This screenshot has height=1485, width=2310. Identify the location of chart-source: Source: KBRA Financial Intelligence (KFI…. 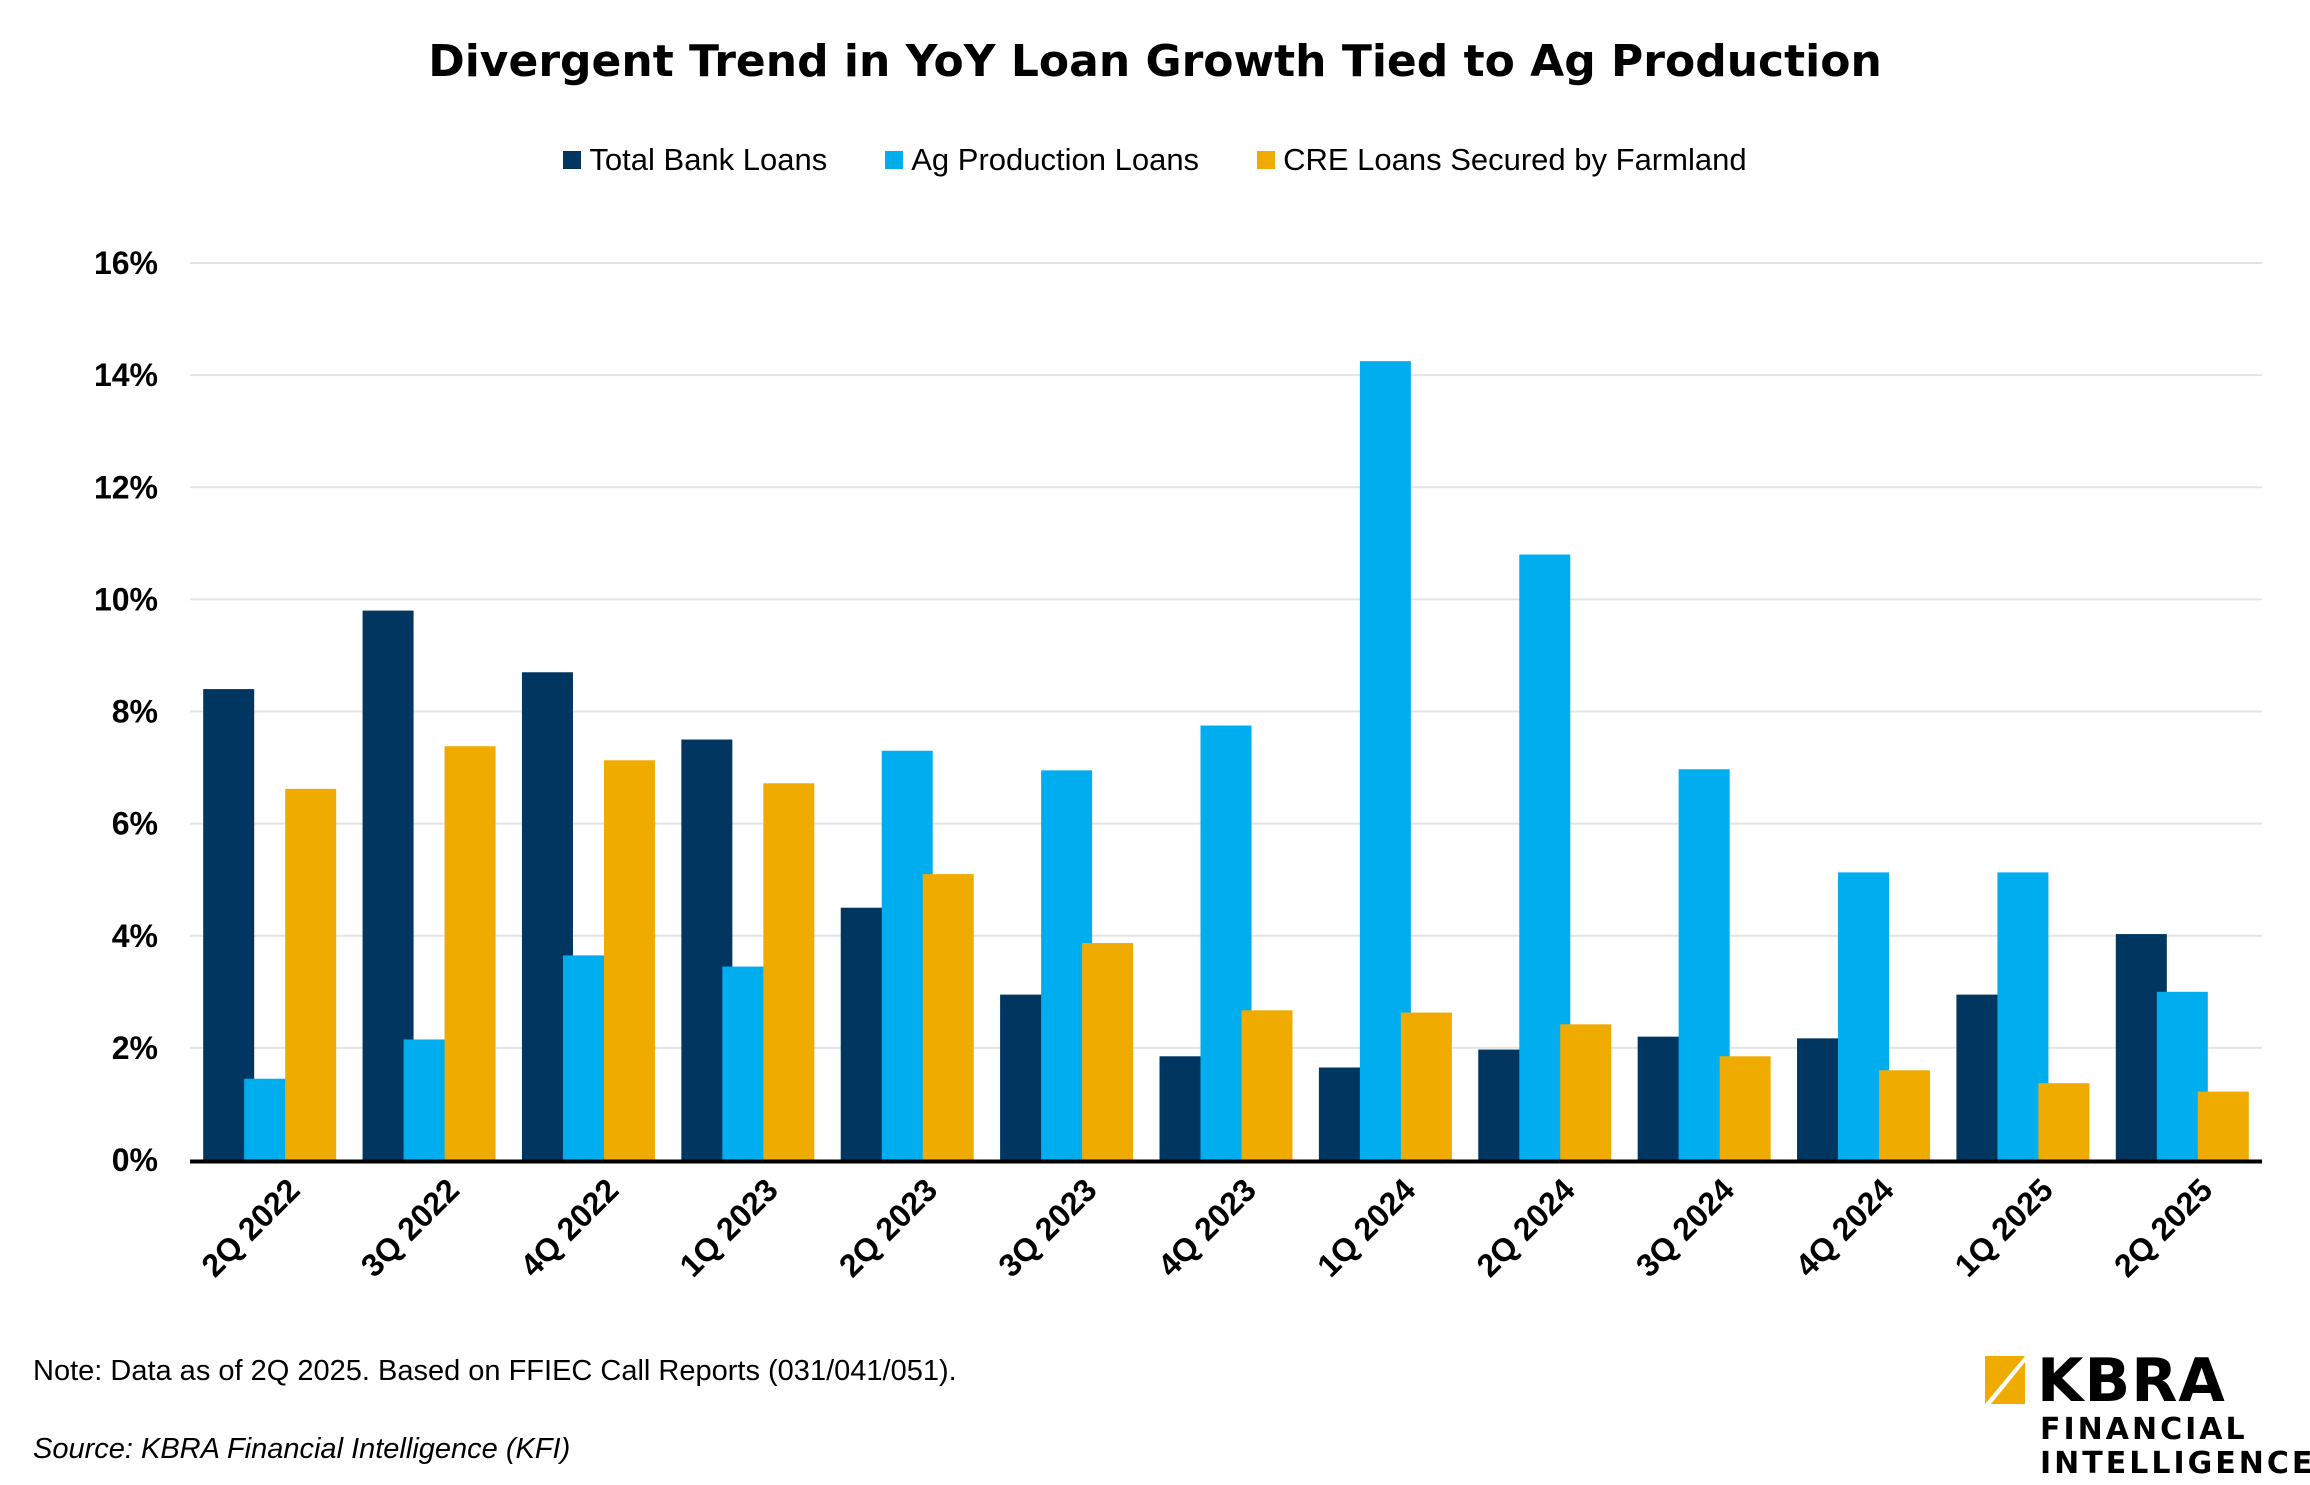
(302, 1449).